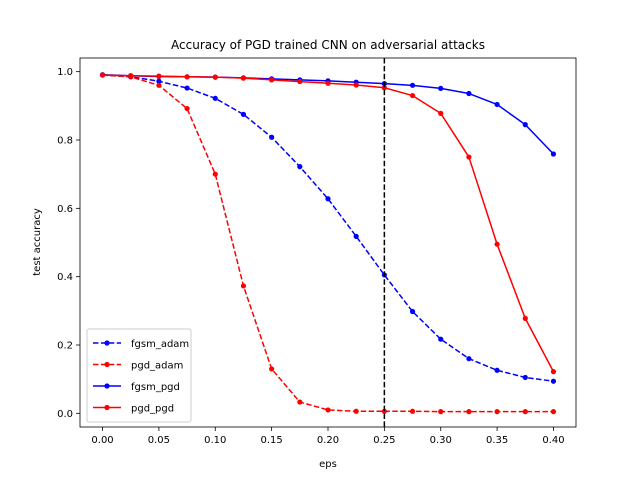  Describe the element at coordinates (102, 440) in the screenshot. I see `x-tick-label-0: 0.00` at that location.